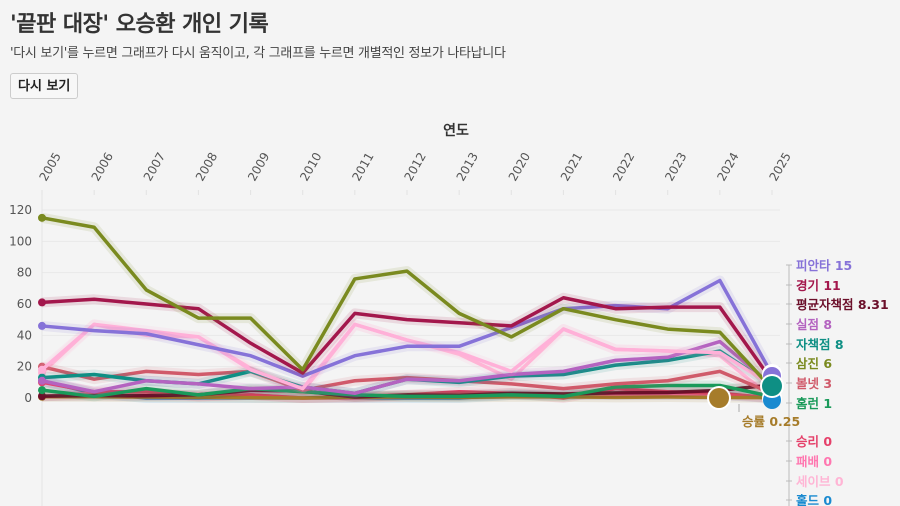  I want to click on x-tick-label: 2025, so click(779, 166).